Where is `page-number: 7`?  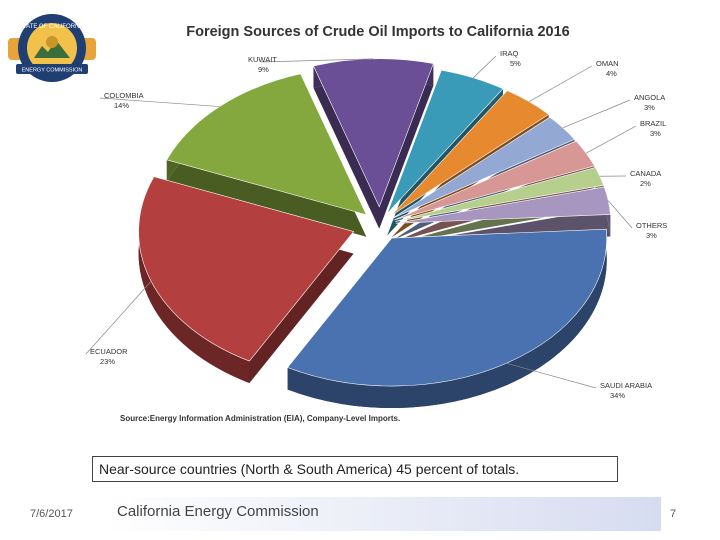
page-number: 7 is located at coordinates (673, 514).